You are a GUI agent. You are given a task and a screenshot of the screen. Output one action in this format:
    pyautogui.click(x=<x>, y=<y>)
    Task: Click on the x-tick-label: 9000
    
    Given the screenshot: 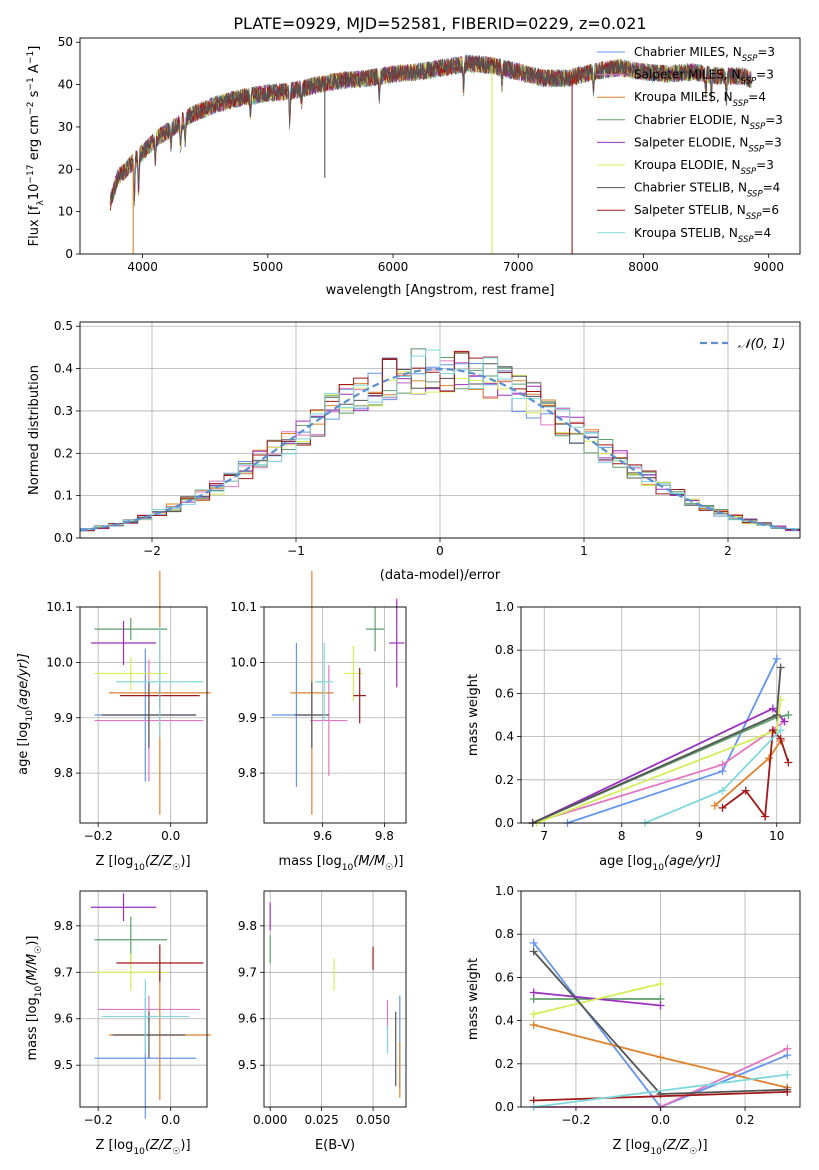 What is the action you would take?
    pyautogui.click(x=768, y=267)
    